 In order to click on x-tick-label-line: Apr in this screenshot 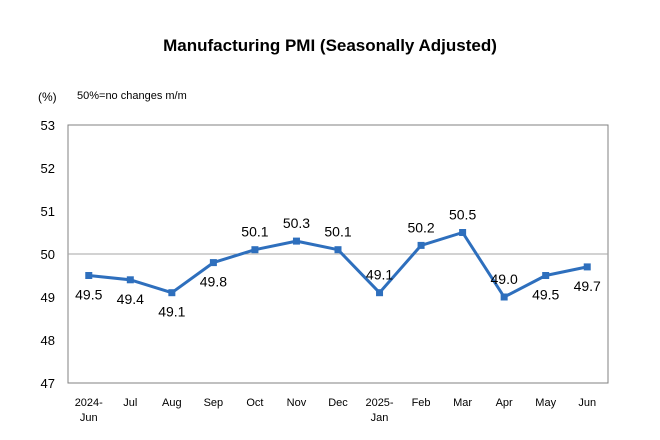, I will do `click(504, 403)`.